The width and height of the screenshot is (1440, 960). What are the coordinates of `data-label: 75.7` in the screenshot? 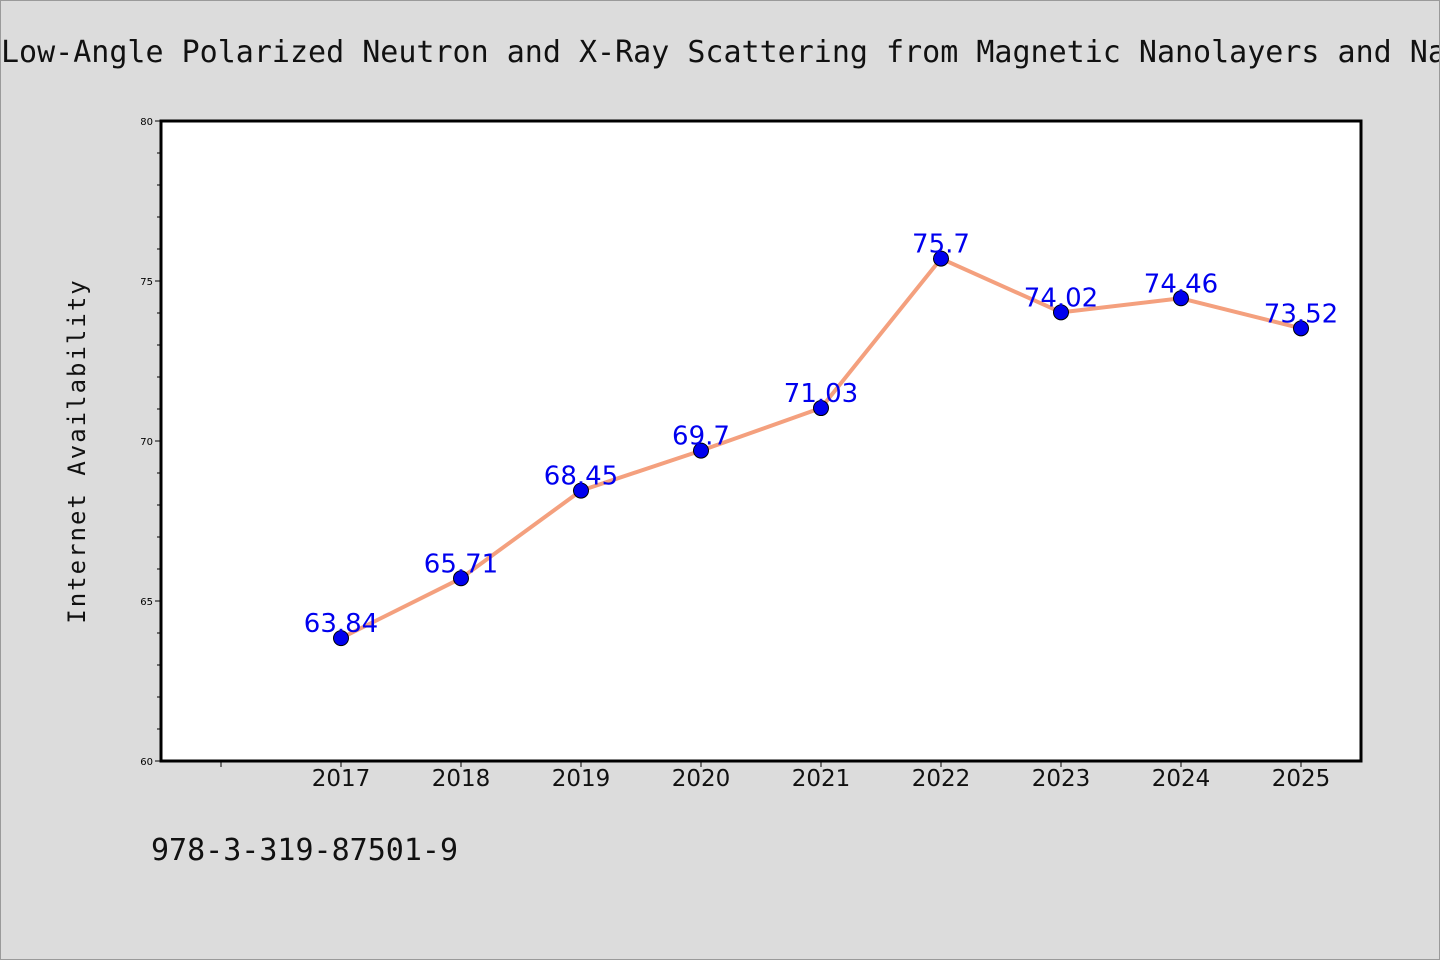 It's located at (941, 245).